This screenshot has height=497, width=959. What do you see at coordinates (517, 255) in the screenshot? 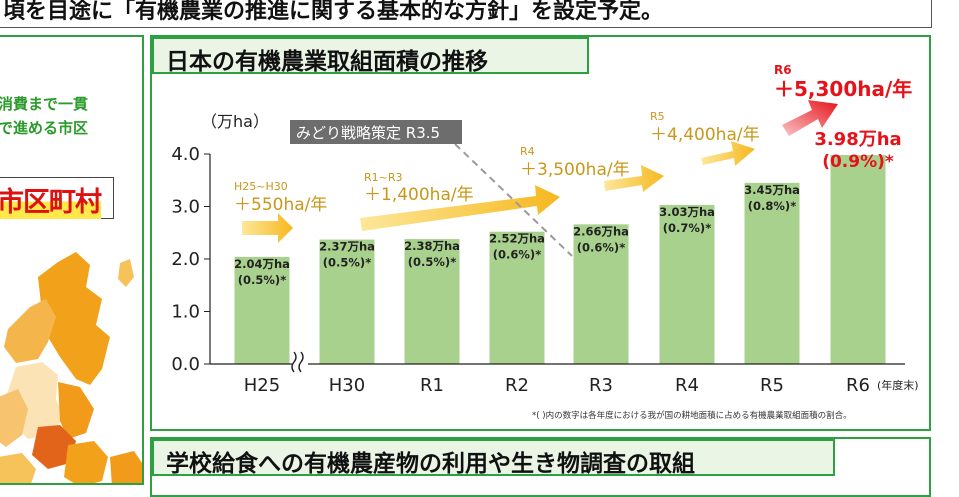
I see `share-label-R2: (0.6%)*` at bounding box center [517, 255].